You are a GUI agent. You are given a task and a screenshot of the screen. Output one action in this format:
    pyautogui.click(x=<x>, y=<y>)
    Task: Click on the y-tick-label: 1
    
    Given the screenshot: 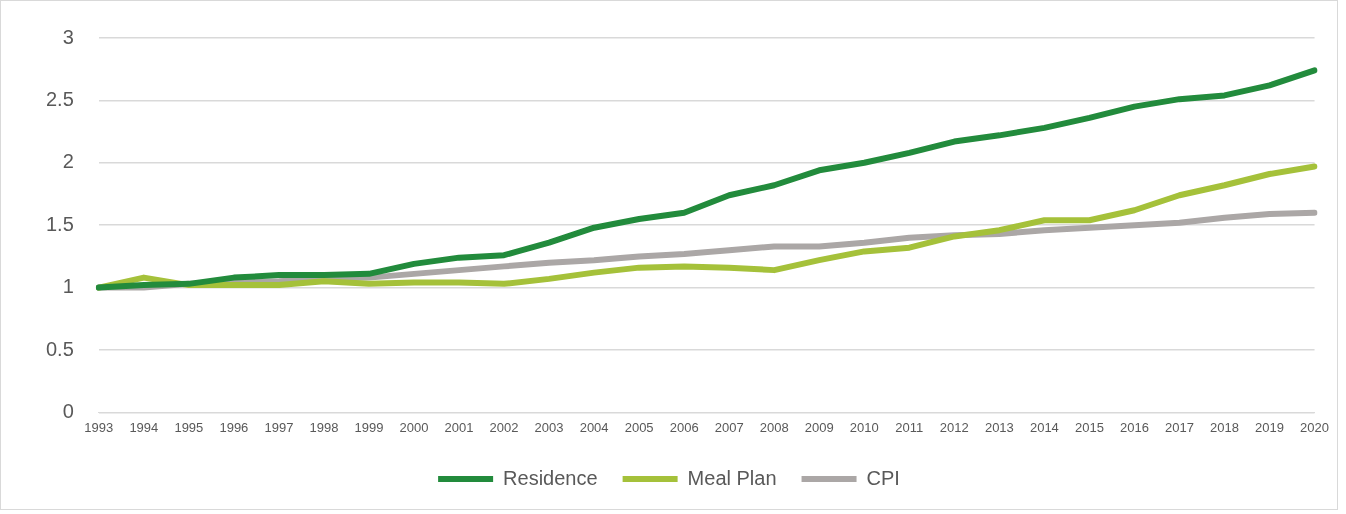 What is the action you would take?
    pyautogui.click(x=68, y=286)
    